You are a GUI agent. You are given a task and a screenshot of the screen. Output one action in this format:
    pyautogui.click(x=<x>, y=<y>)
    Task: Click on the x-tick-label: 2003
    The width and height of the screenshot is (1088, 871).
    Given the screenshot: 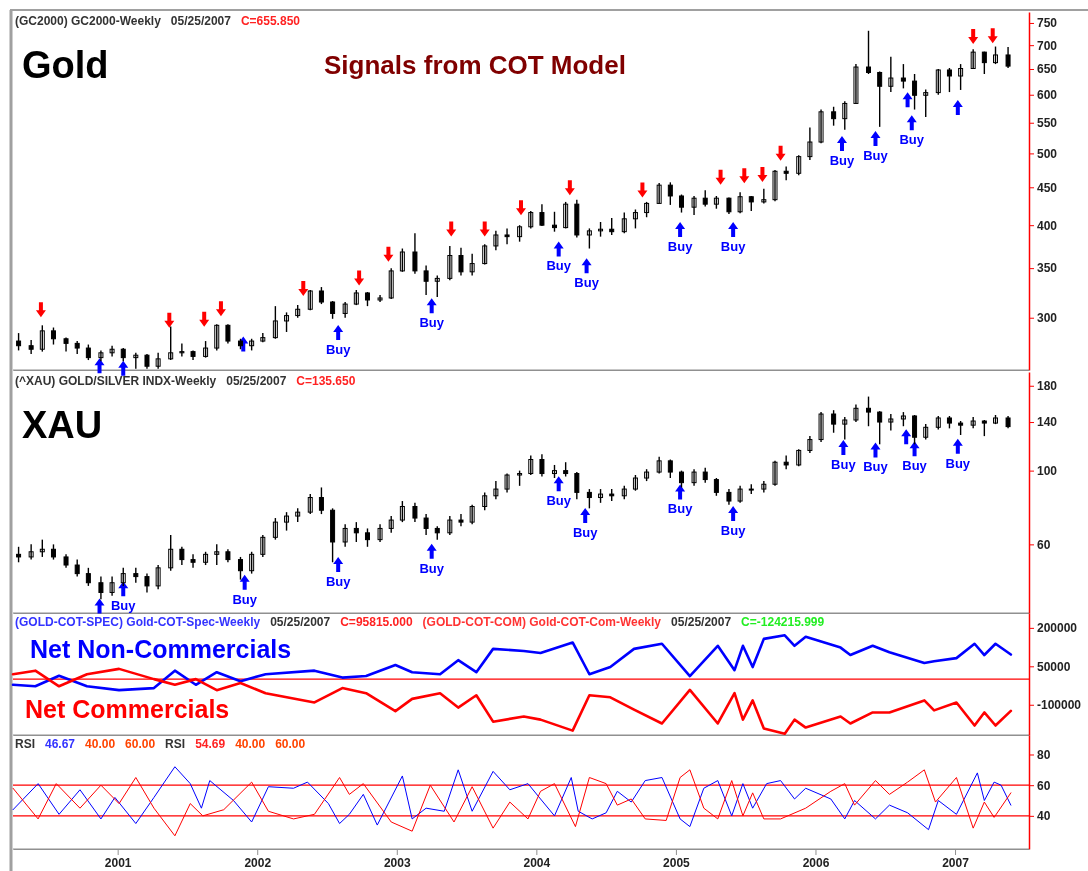 What is the action you would take?
    pyautogui.click(x=397, y=862)
    